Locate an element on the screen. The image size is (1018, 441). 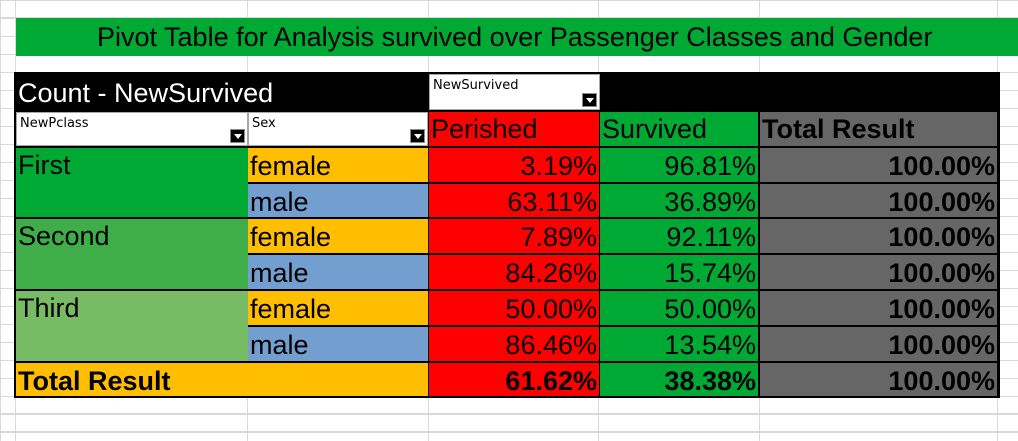
cell-survived: 13.54% is located at coordinates (679, 344).